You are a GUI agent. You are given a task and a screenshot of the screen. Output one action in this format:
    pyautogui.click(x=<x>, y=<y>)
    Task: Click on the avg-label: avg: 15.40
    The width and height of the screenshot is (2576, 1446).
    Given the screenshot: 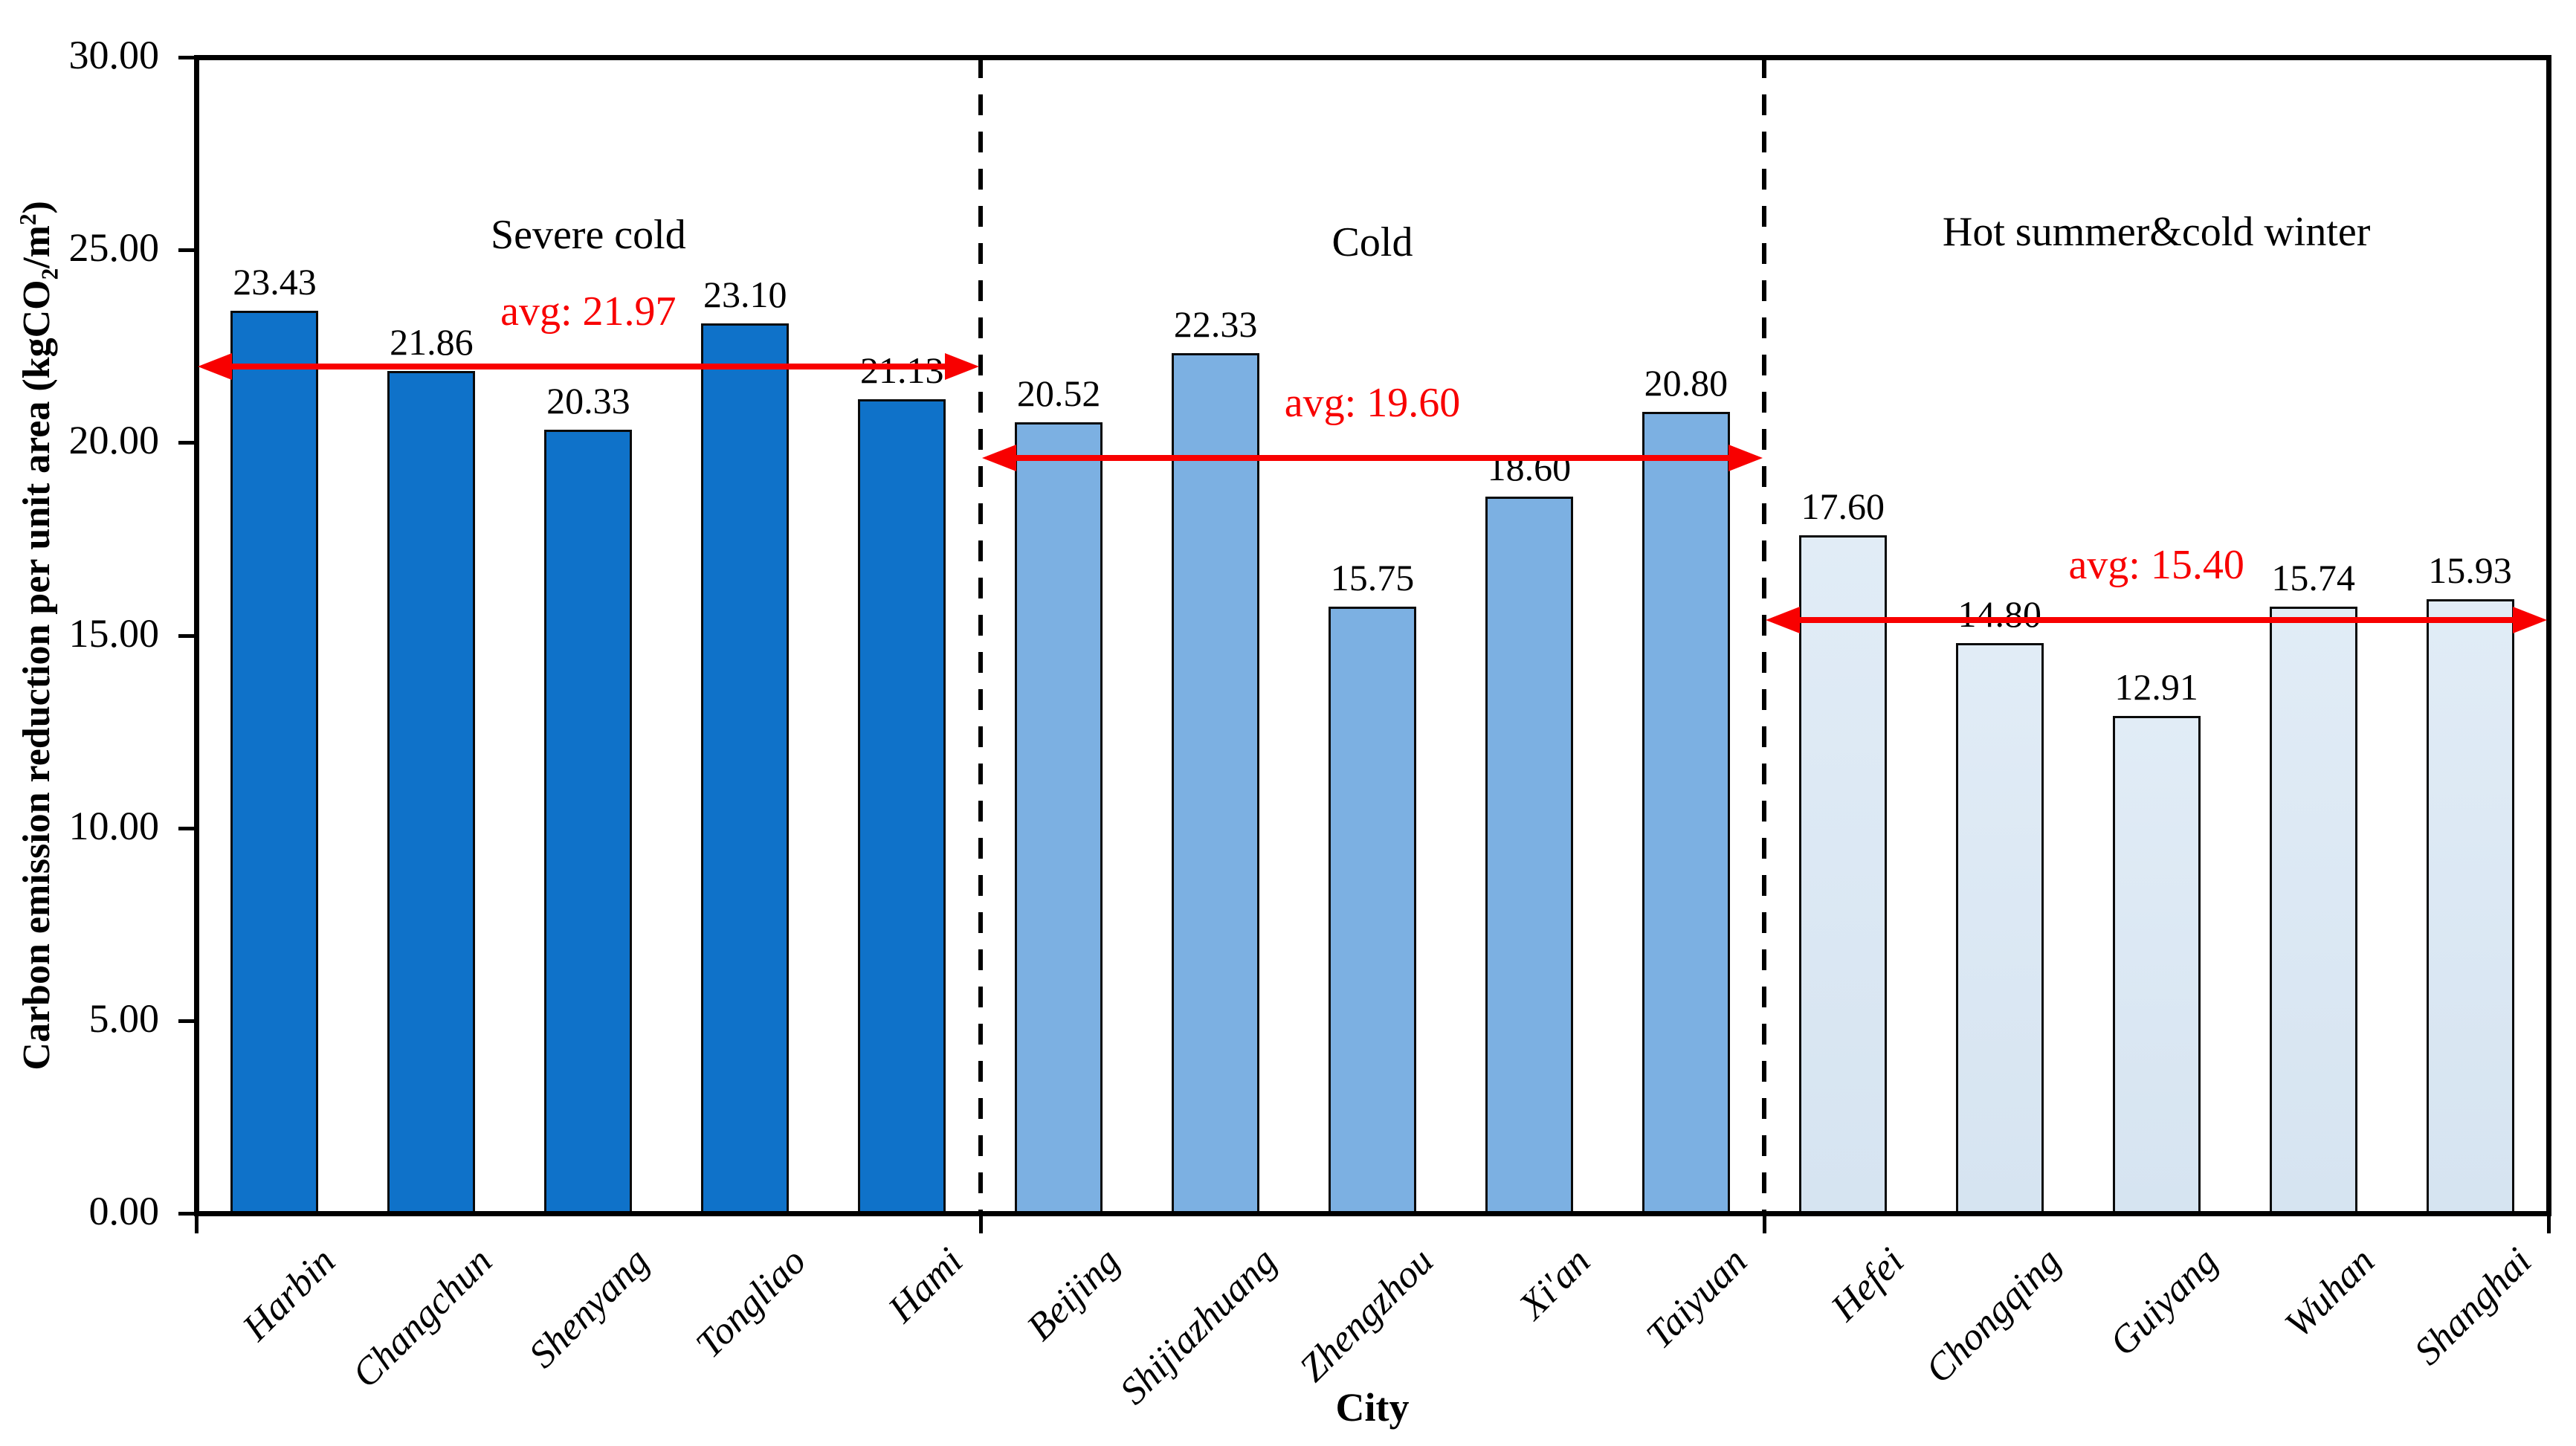 What is the action you would take?
    pyautogui.click(x=2156, y=565)
    